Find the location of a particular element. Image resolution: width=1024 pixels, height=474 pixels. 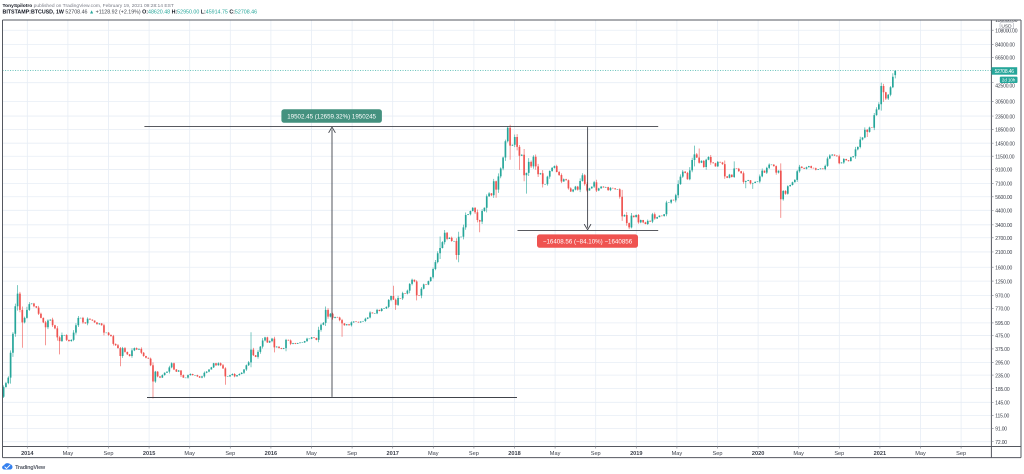

svg-text: 66500.00 is located at coordinates (1005, 59).